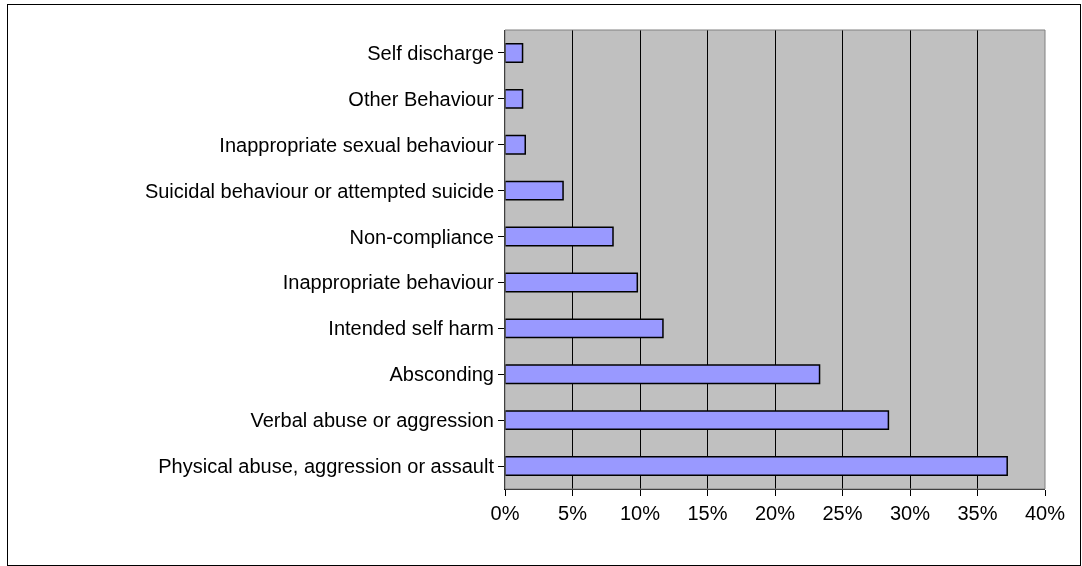 Image resolution: width=1082 pixels, height=566 pixels. Describe the element at coordinates (430, 52) in the screenshot. I see `y-tick-label: Self discharge` at that location.